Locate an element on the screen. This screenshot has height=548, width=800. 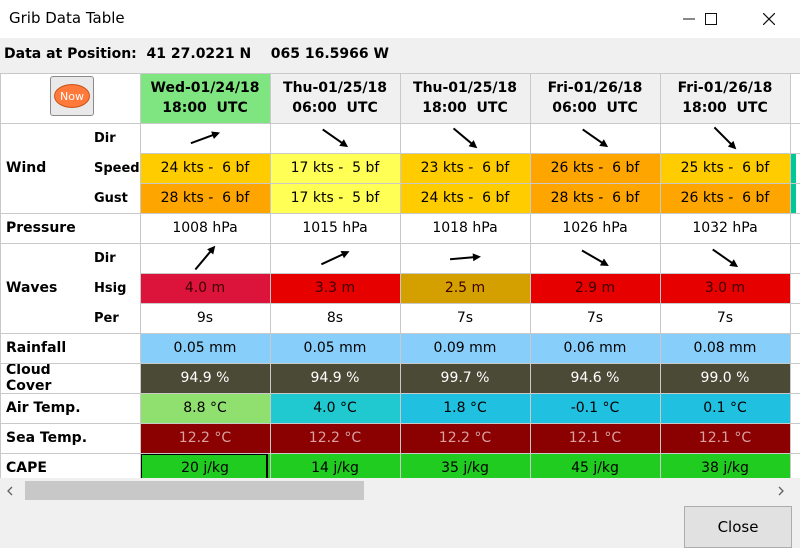
close-icon is located at coordinates (769, 19).